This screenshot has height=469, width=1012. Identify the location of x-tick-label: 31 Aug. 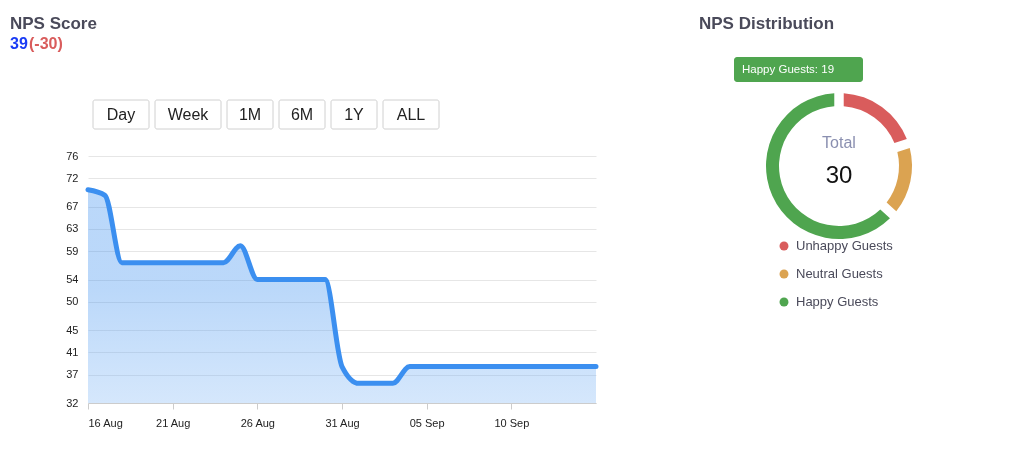
(342, 422).